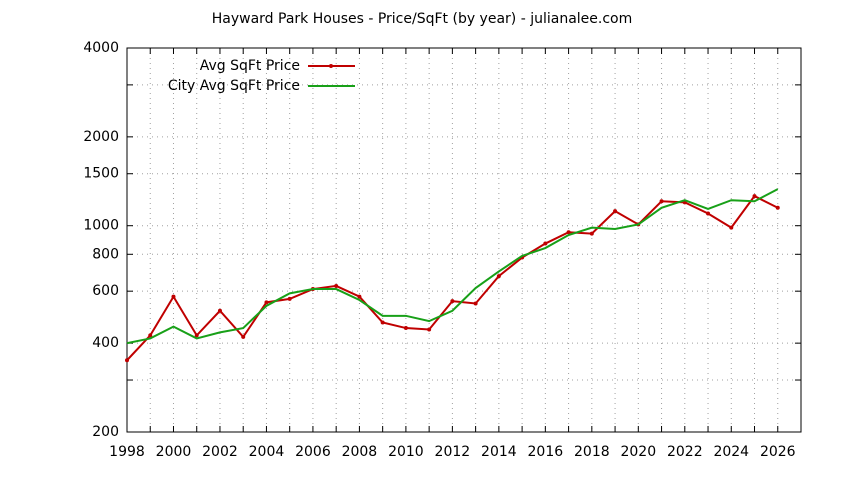  I want to click on y-tick-label: 1500, so click(101, 174).